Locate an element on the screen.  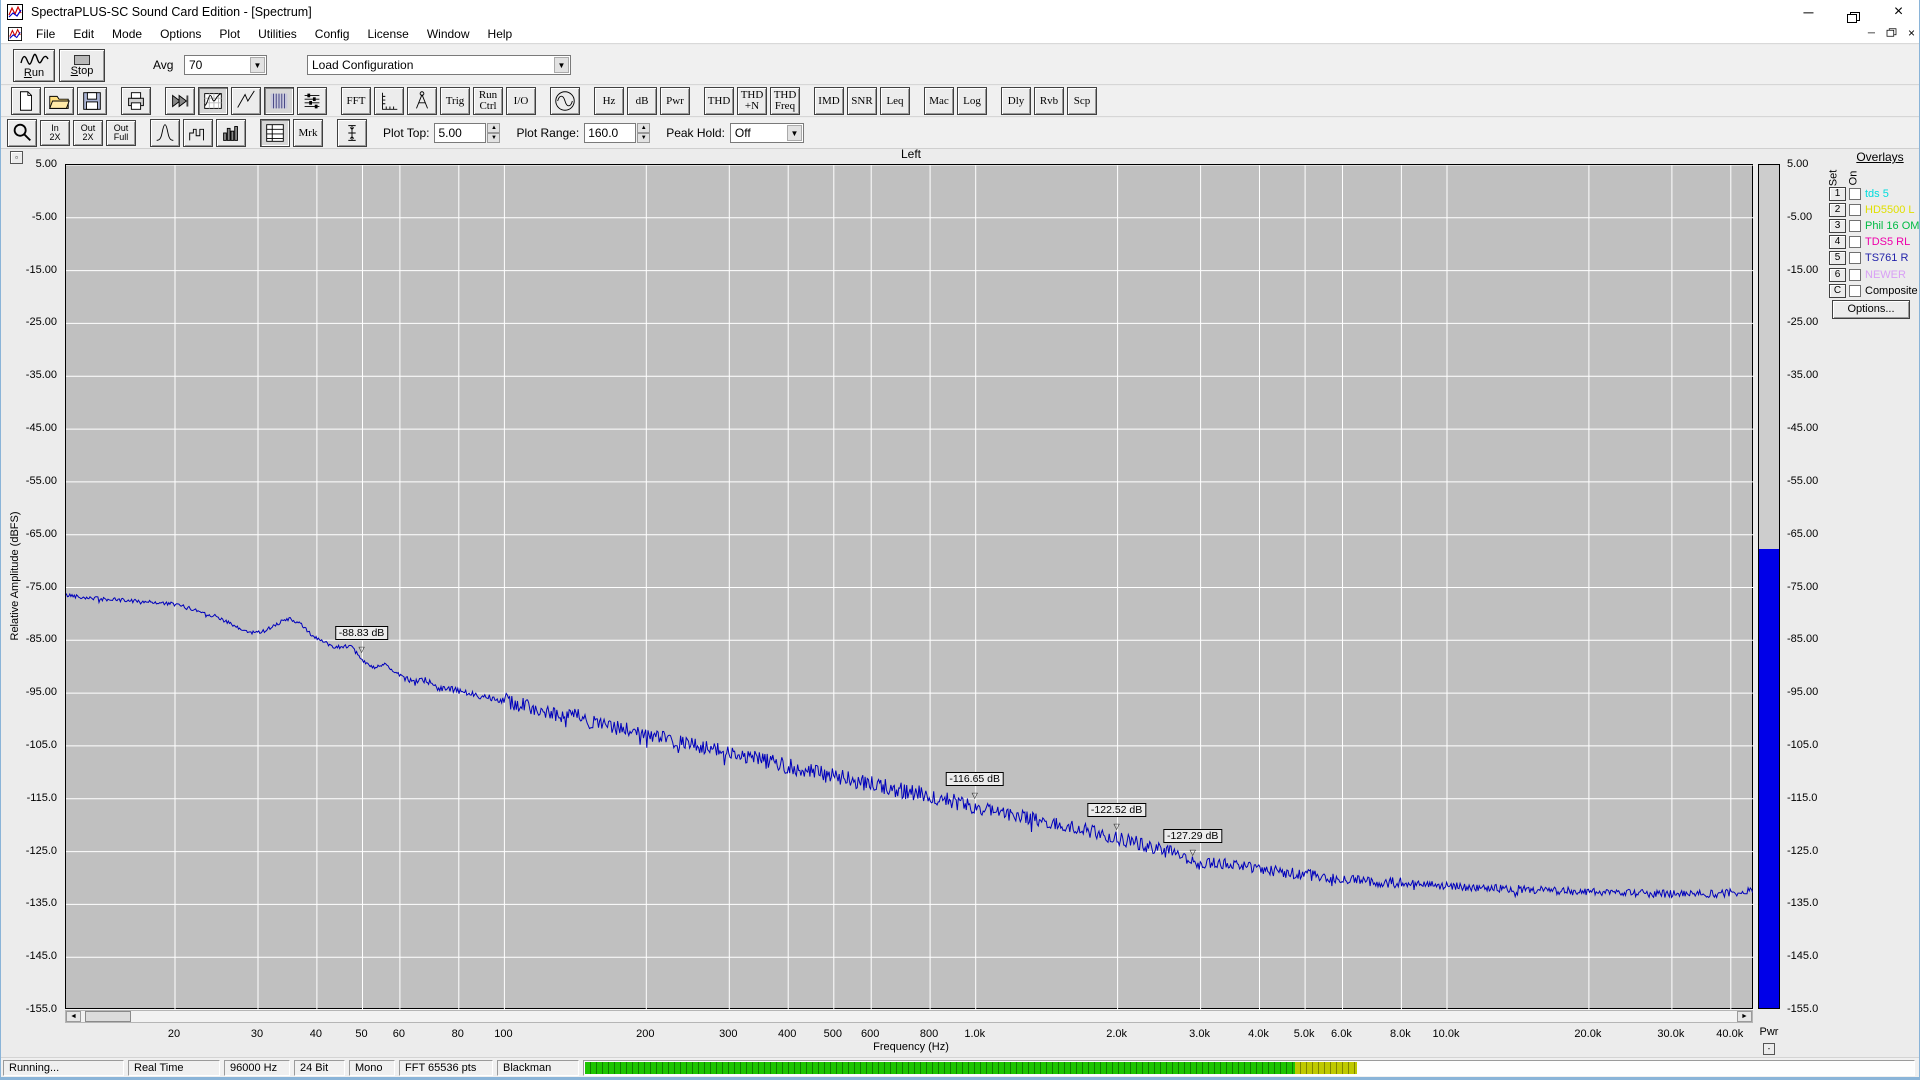
stop-button: Stop is located at coordinates (82, 65).